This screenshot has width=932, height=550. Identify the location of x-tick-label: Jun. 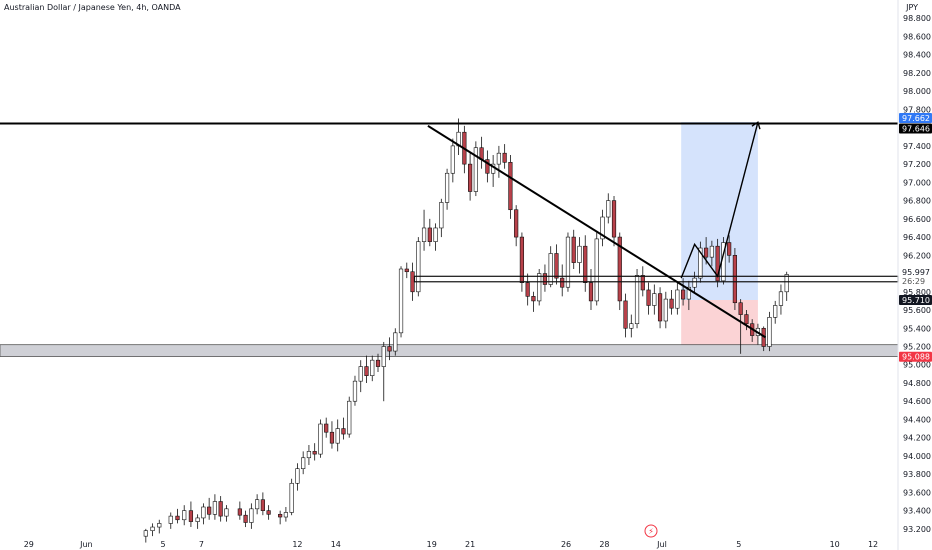
(86, 544).